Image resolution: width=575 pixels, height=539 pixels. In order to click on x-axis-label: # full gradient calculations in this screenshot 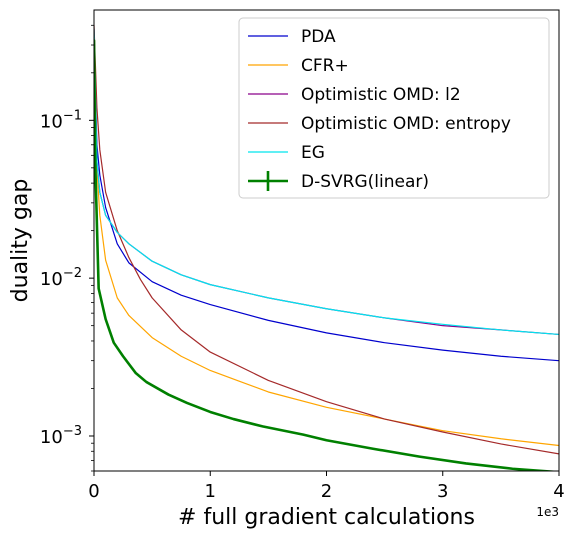, I will do `click(326, 517)`.